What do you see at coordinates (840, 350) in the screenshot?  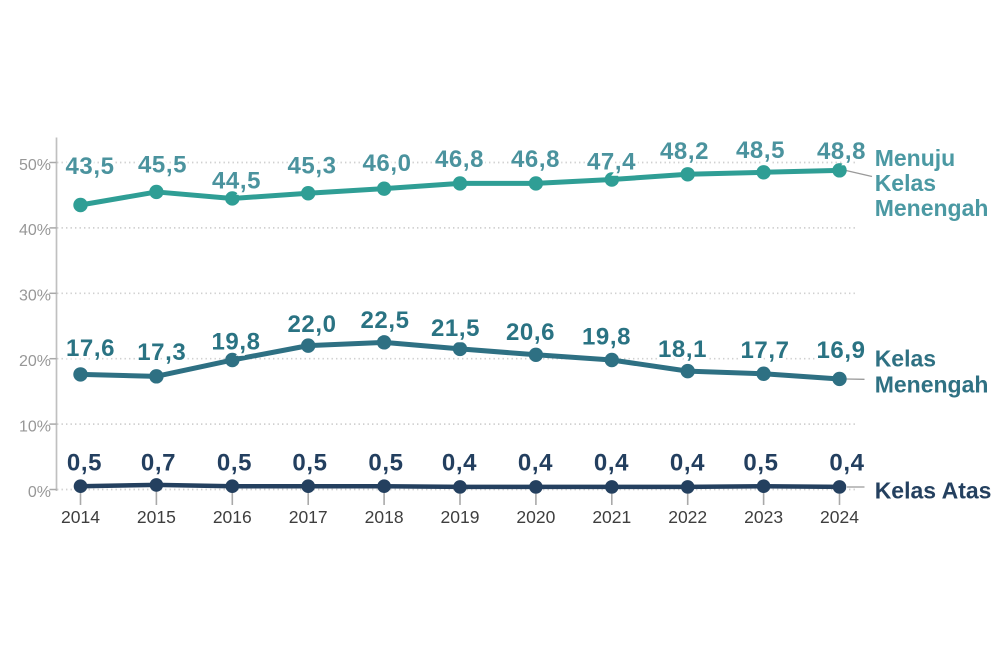 I see `svg-text: 16,9` at bounding box center [840, 350].